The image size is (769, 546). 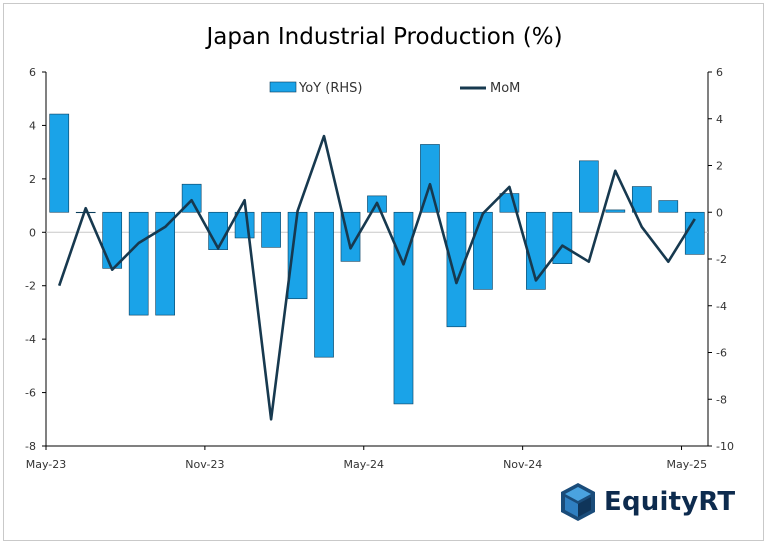 What do you see at coordinates (719, 119) in the screenshot?
I see `right-tick-label: 4` at bounding box center [719, 119].